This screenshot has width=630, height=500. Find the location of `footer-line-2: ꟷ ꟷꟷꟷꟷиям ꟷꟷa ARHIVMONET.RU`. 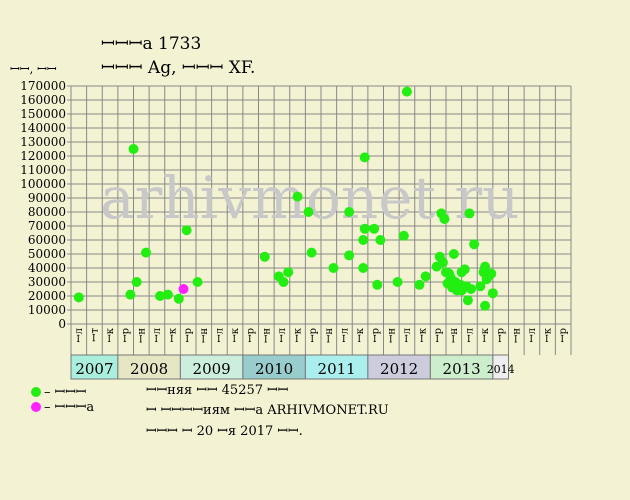

footer-line-2: ꟷ ꟷꟷꟷꟷиям ꟷꟷa ARHIVMONET.RU is located at coordinates (267, 410).